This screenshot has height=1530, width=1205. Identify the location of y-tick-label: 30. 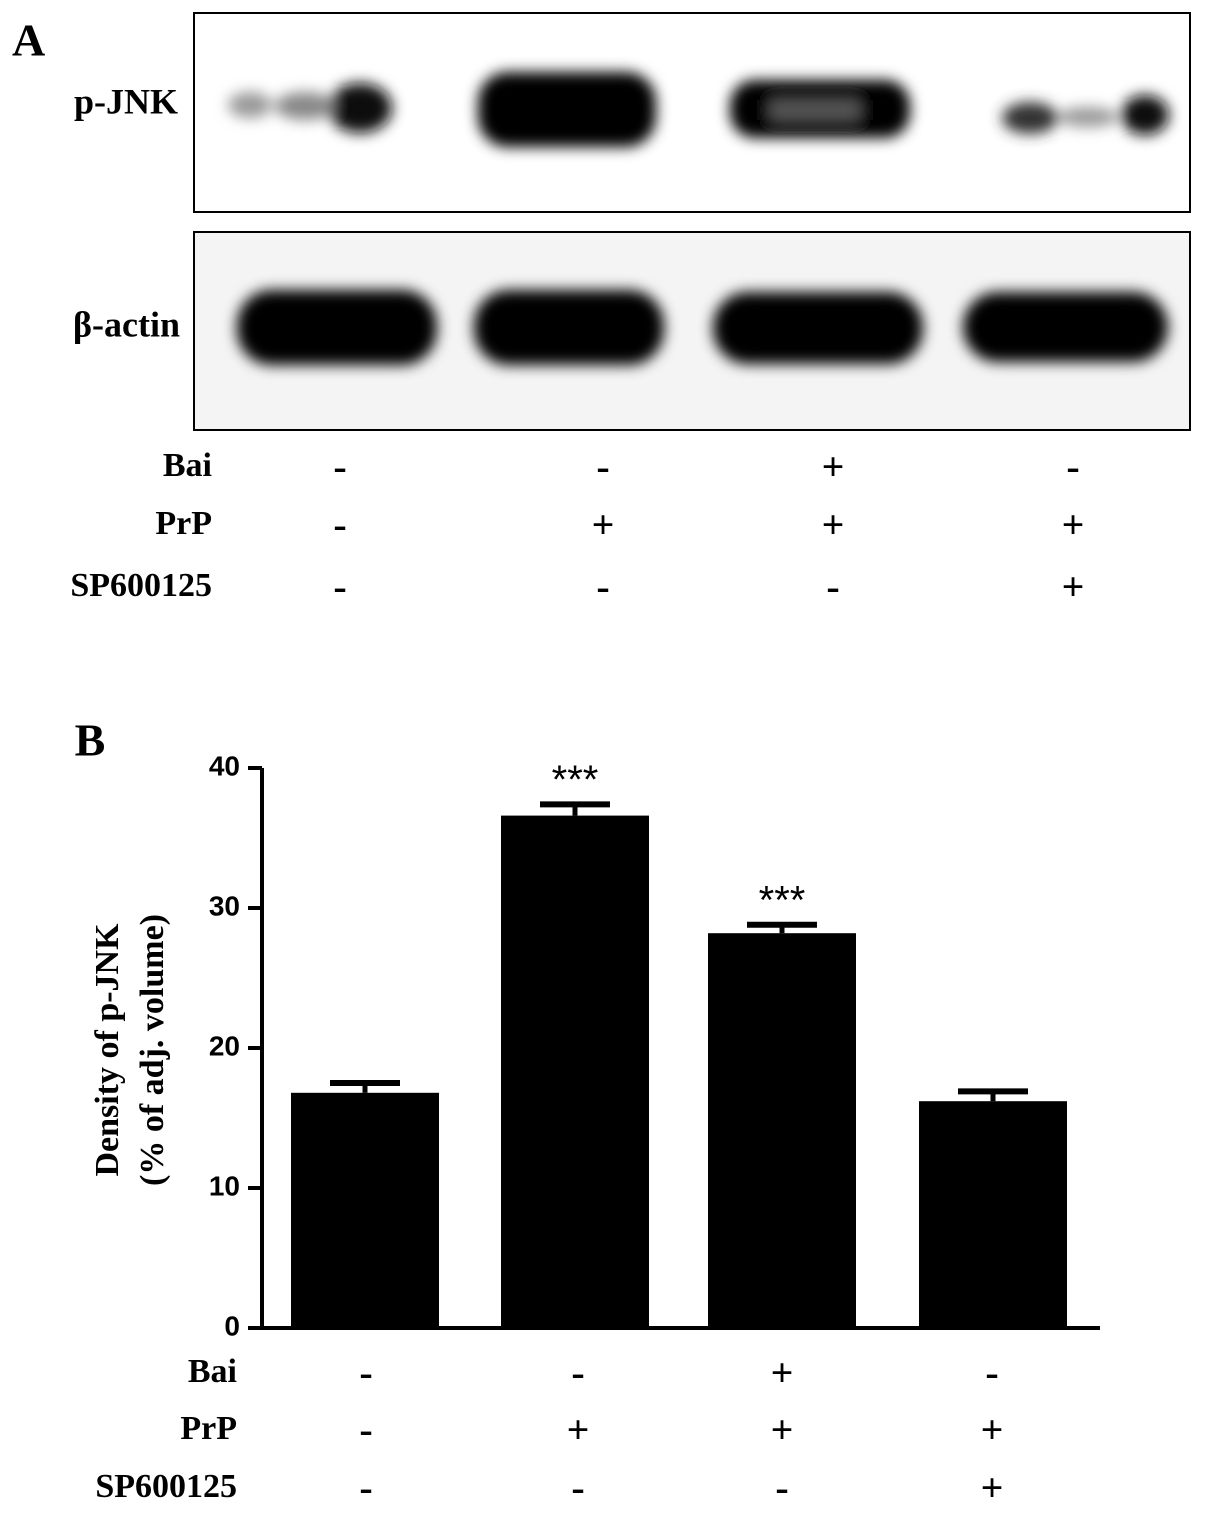
(224, 905).